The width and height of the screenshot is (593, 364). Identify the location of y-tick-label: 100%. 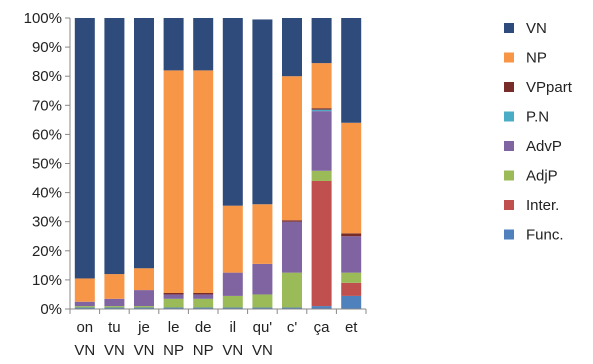
(43, 18).